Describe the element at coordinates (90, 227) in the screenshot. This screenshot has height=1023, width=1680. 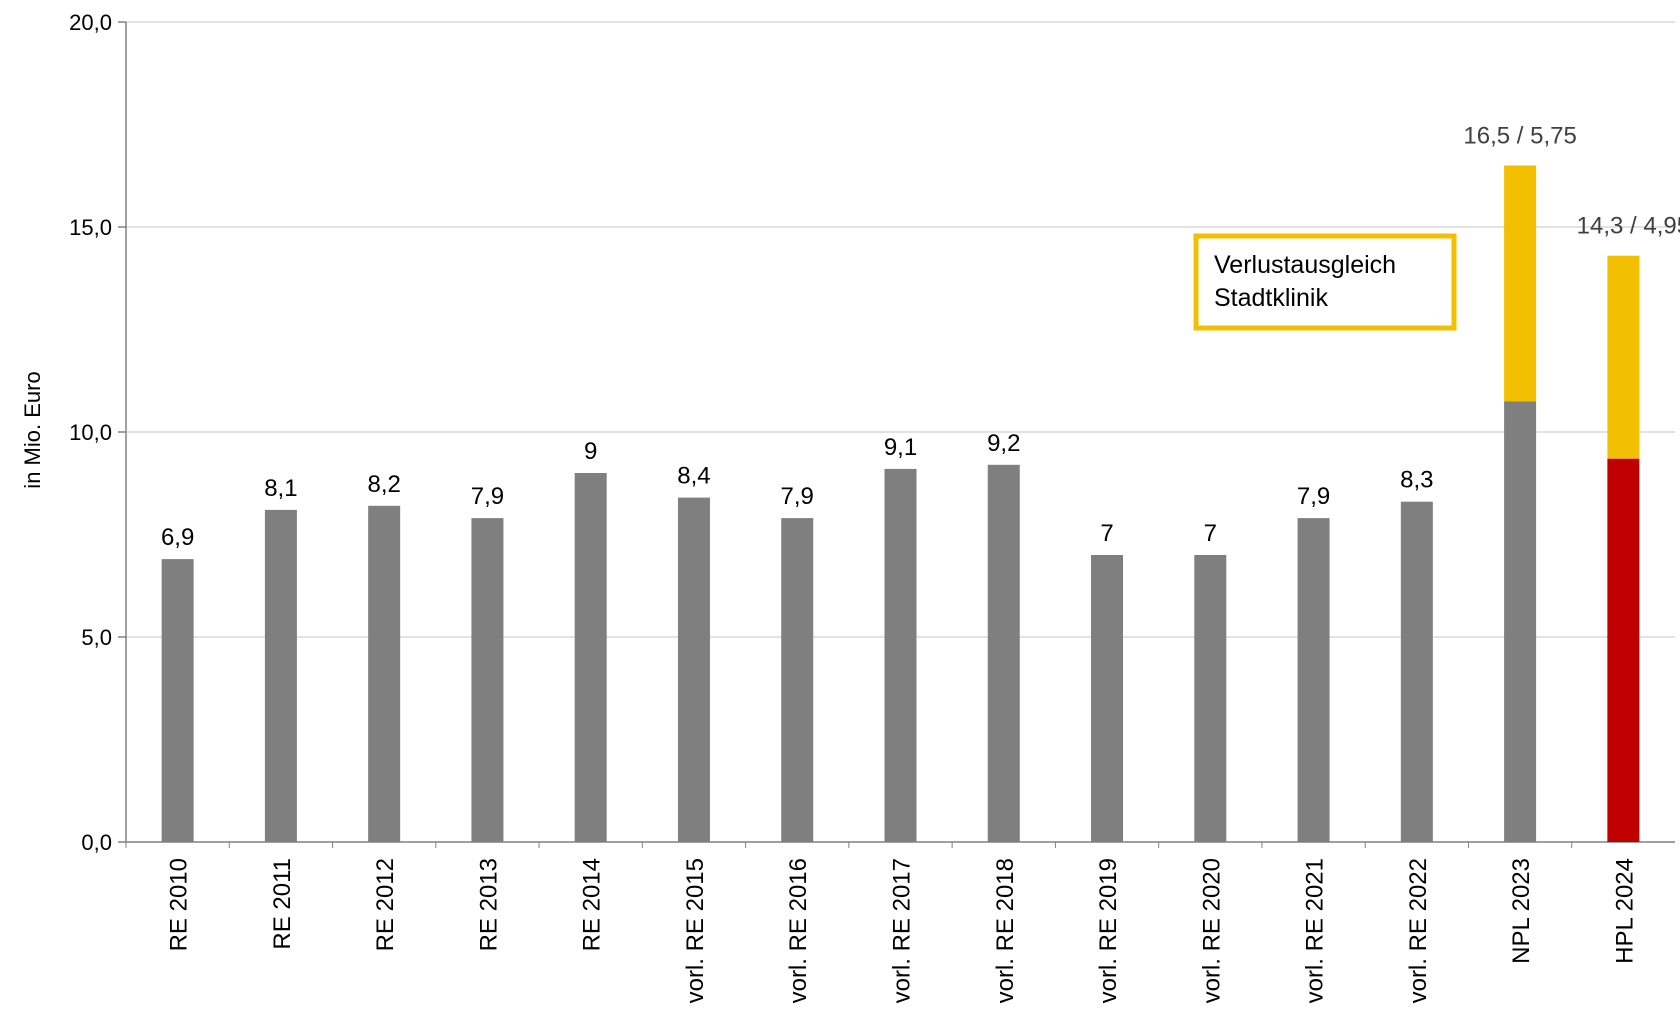
I see `y-tick-label: 15,0` at that location.